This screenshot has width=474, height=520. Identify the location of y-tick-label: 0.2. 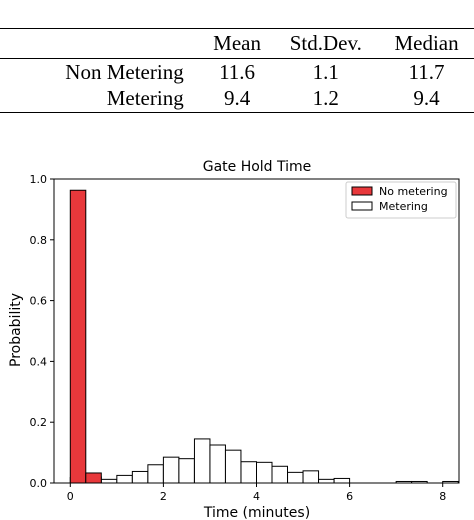
(39, 422).